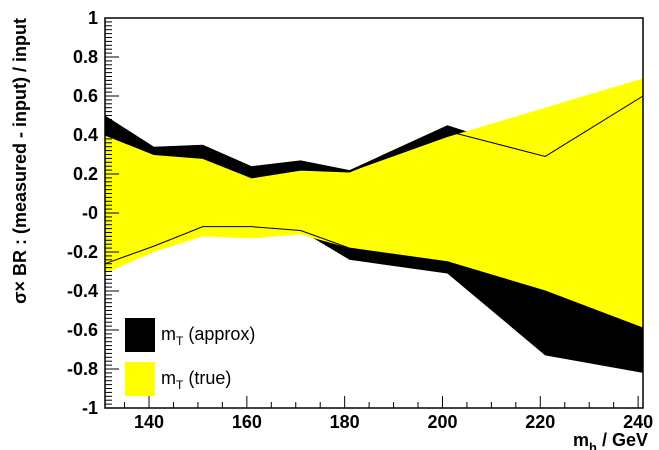  I want to click on legend-approx-sub: T, so click(180, 341).